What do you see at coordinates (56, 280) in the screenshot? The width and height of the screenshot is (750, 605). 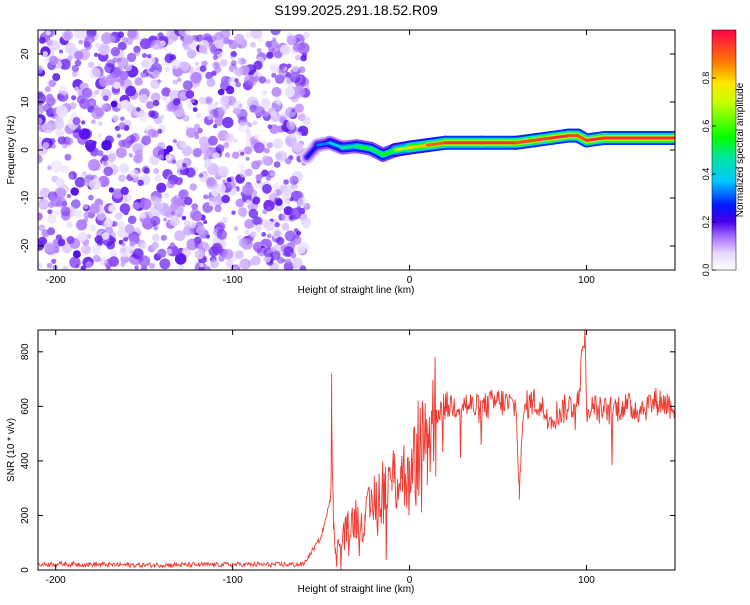 I see `x-tick-label: -200` at bounding box center [56, 280].